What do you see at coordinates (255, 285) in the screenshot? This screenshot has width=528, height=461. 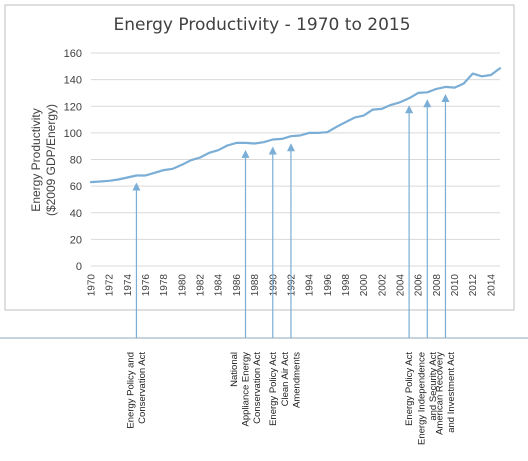 I see `x-tick-label: 1988` at bounding box center [255, 285].